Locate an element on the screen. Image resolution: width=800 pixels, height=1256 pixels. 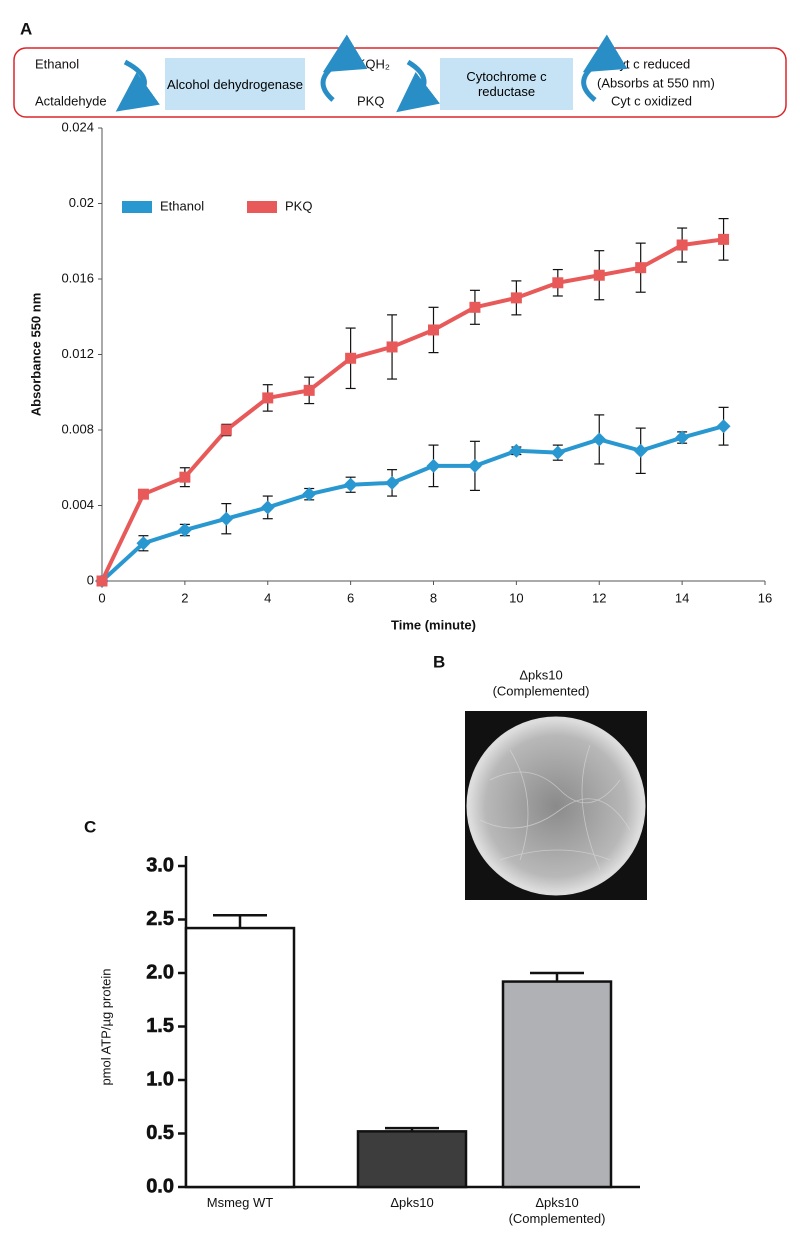
y-tick-label: 0.5 is located at coordinates (160, 1133).